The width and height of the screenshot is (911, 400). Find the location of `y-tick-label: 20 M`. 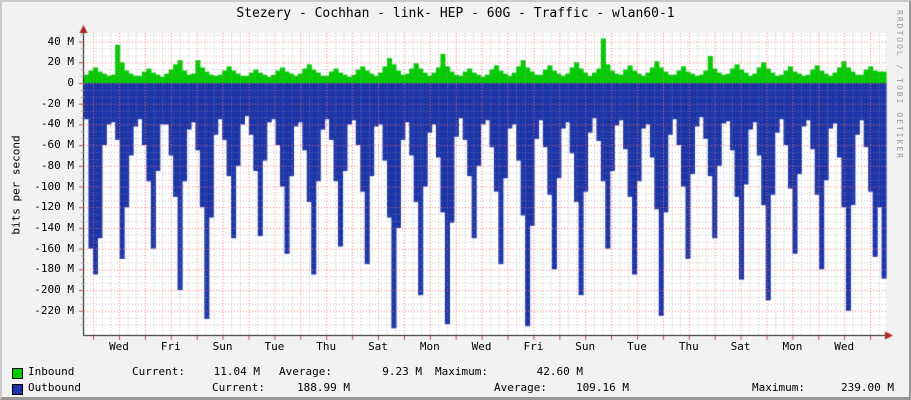

y-tick-label: 20 M is located at coordinates (61, 62).